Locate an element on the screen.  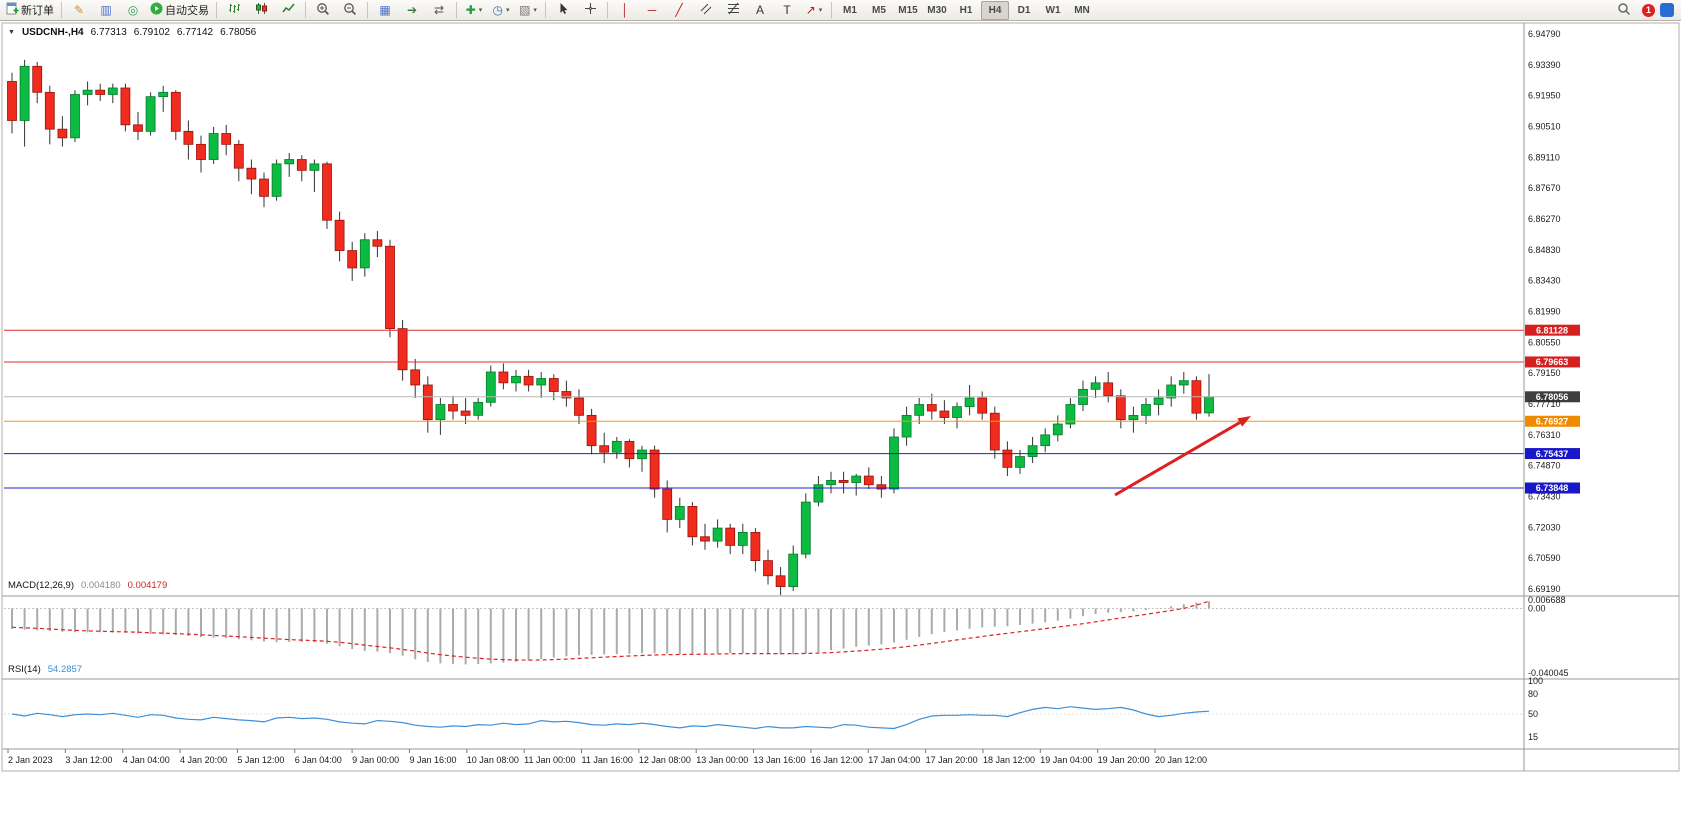
navigator-button: ◎ is located at coordinates (133, 10).